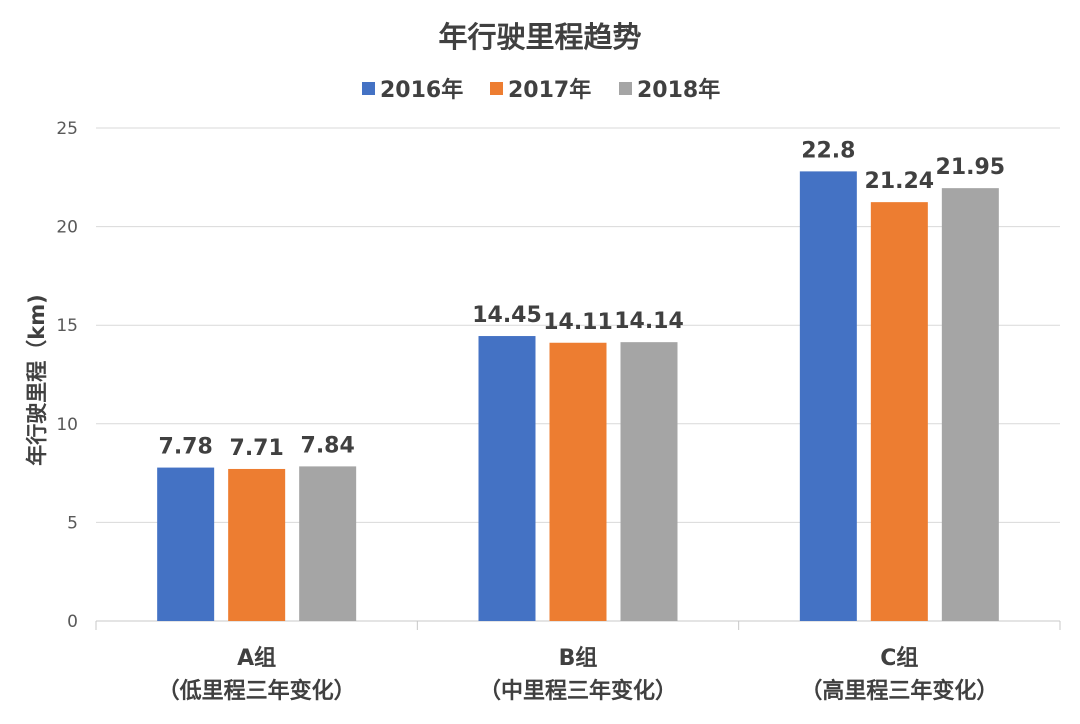 Image resolution: width=1080 pixels, height=724 pixels. What do you see at coordinates (539, 37) in the screenshot?
I see `chart-title: 年行驶里程趋势` at bounding box center [539, 37].